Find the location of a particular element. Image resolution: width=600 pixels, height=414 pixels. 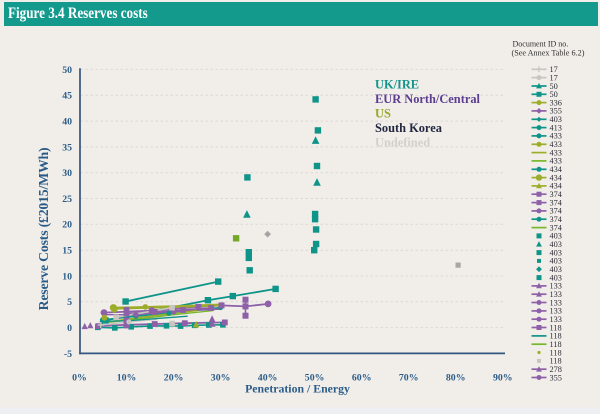

svg-text: UK/IRE is located at coordinates (397, 85).